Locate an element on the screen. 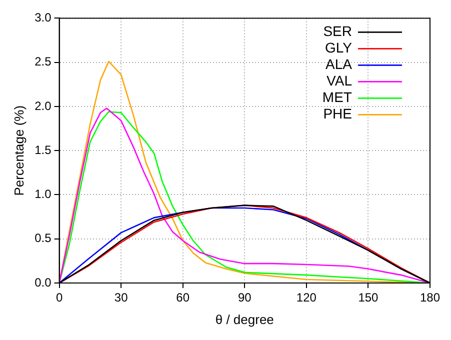  y-tick-label: 1.0 is located at coordinates (43, 194).